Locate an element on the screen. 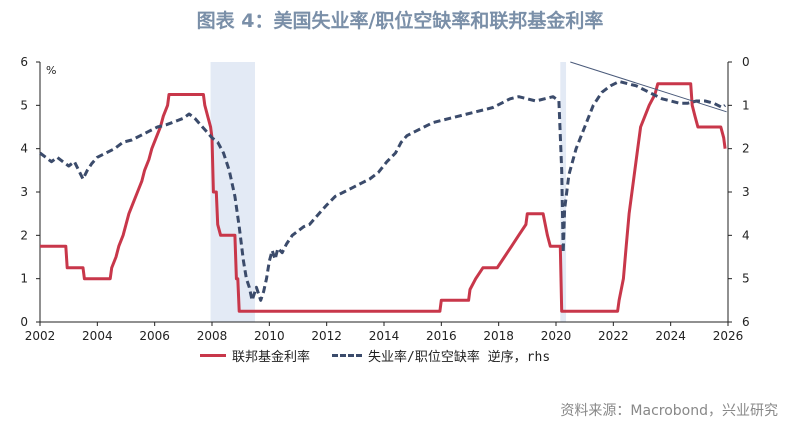  x-tick-label: 2014 is located at coordinates (384, 336).